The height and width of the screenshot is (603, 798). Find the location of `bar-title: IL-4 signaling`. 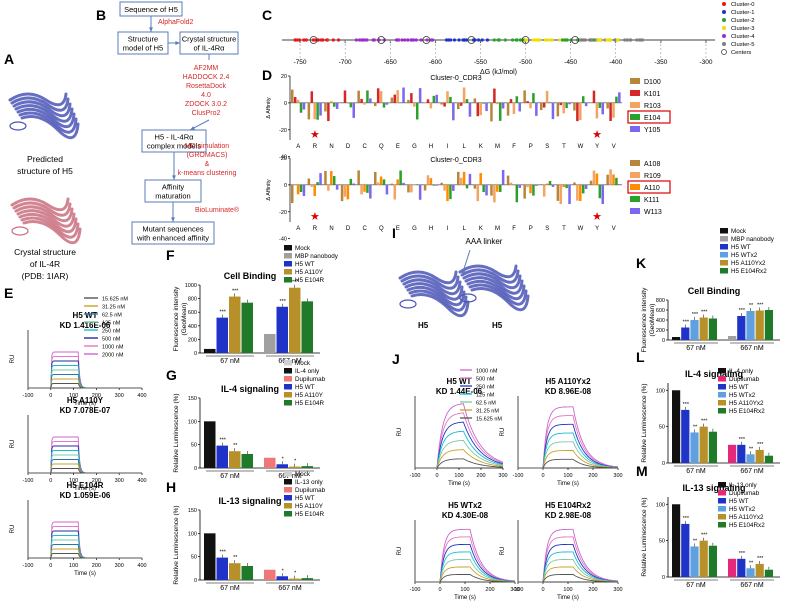

bar-title: IL-4 signaling is located at coordinates (250, 389).